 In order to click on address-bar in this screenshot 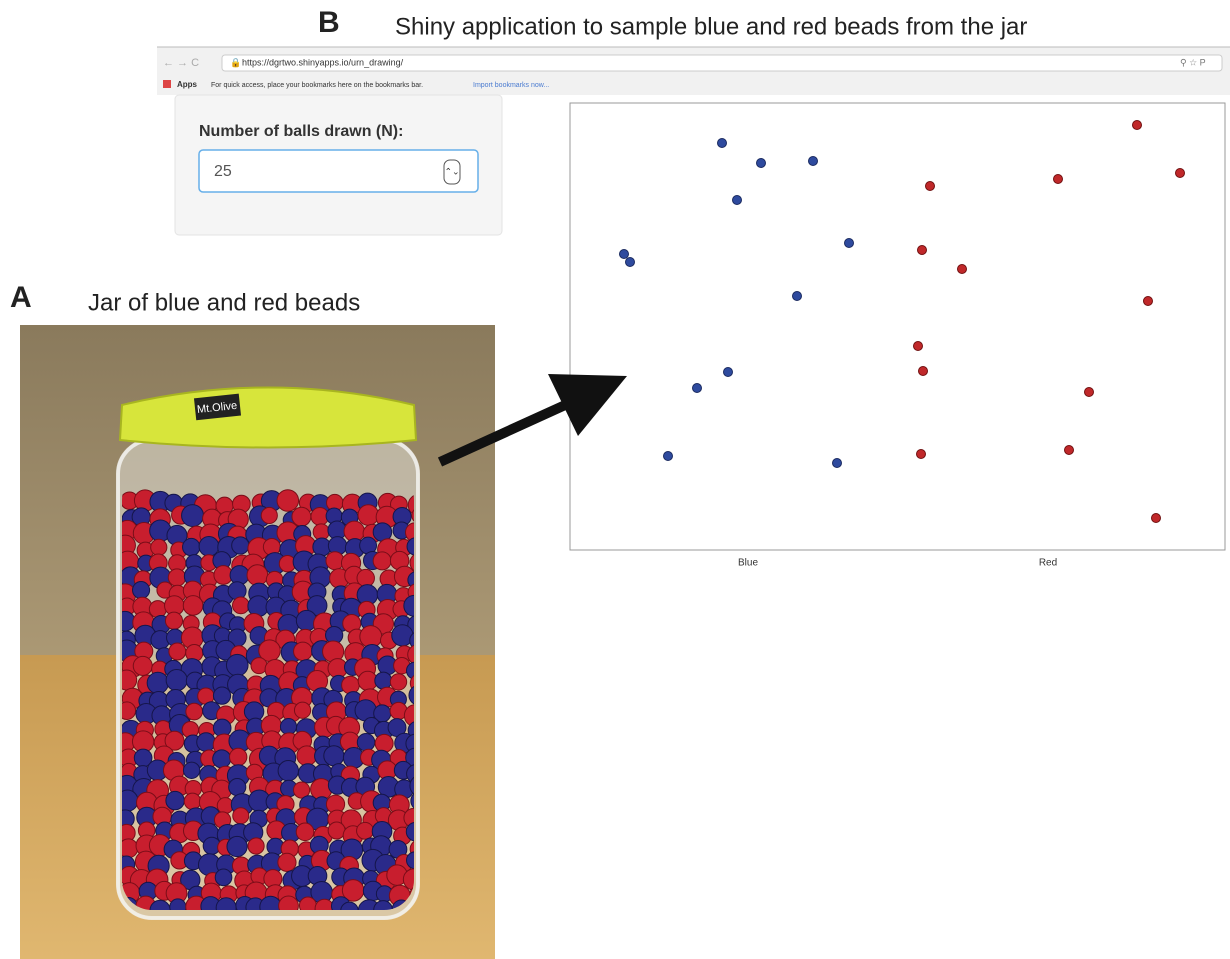, I will do `click(722, 63)`.